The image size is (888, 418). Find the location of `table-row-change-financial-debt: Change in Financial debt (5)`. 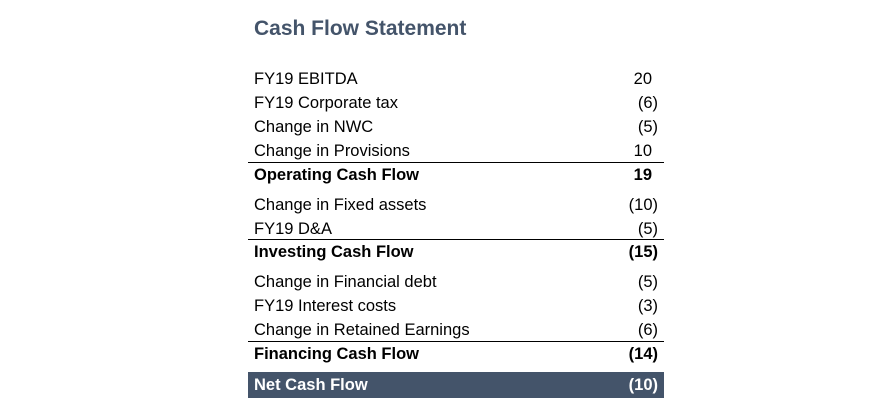

table-row-change-financial-debt: Change in Financial debt (5) is located at coordinates (456, 282).